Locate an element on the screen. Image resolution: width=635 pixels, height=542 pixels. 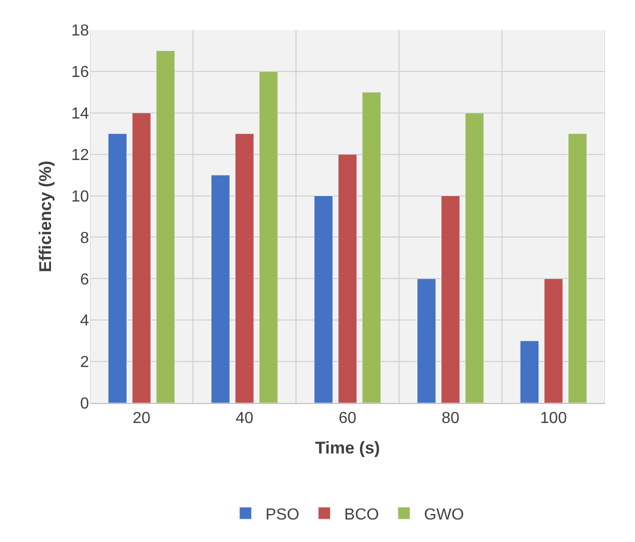
x-tick-label: 80 is located at coordinates (451, 419).